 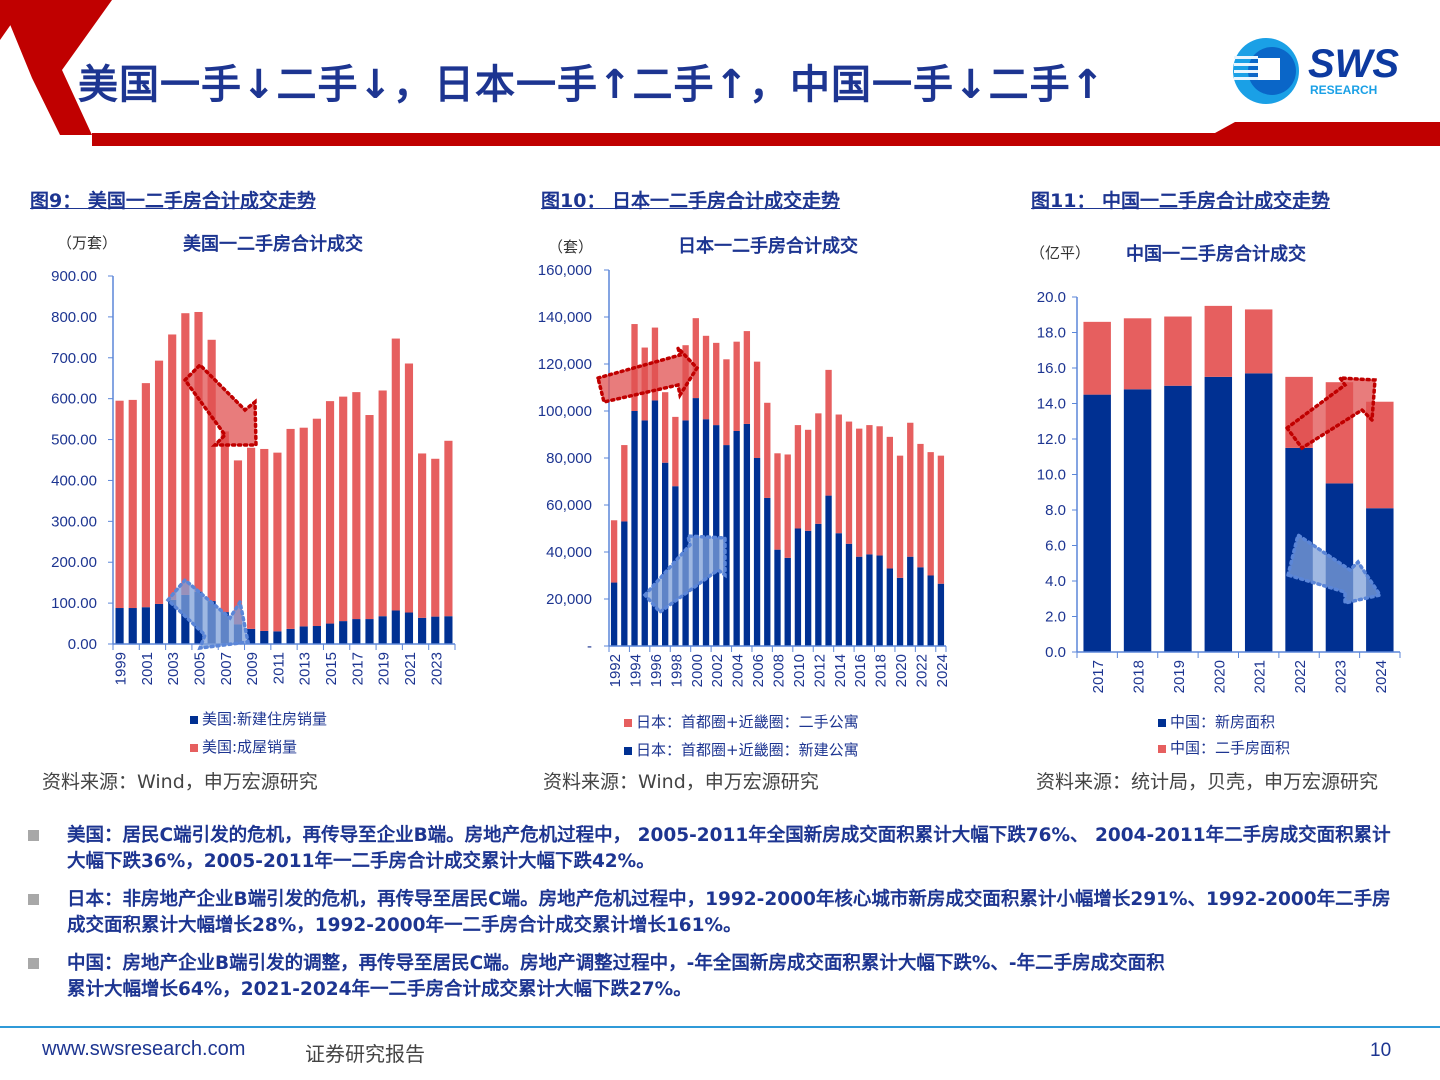 What do you see at coordinates (1055, 617) in the screenshot?
I see `y-tick-label: 2.0` at bounding box center [1055, 617].